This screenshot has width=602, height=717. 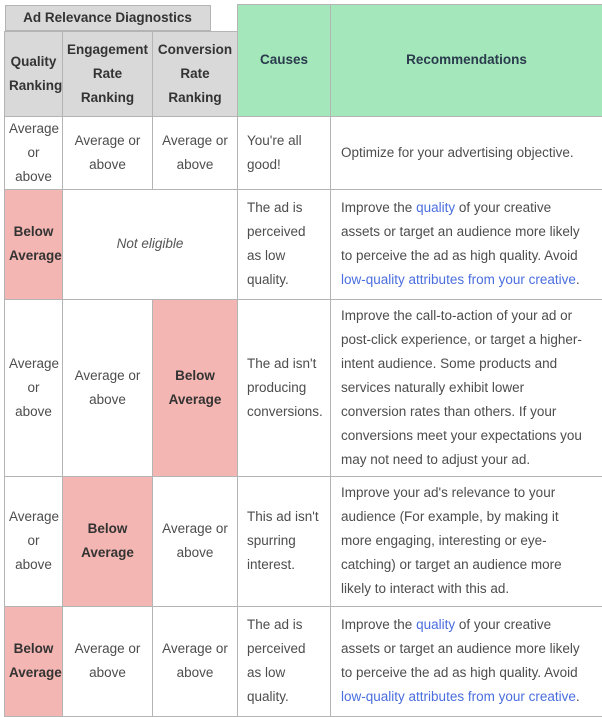 I want to click on title-cell: Ad Relevance Diagnostics, so click(x=121, y=18).